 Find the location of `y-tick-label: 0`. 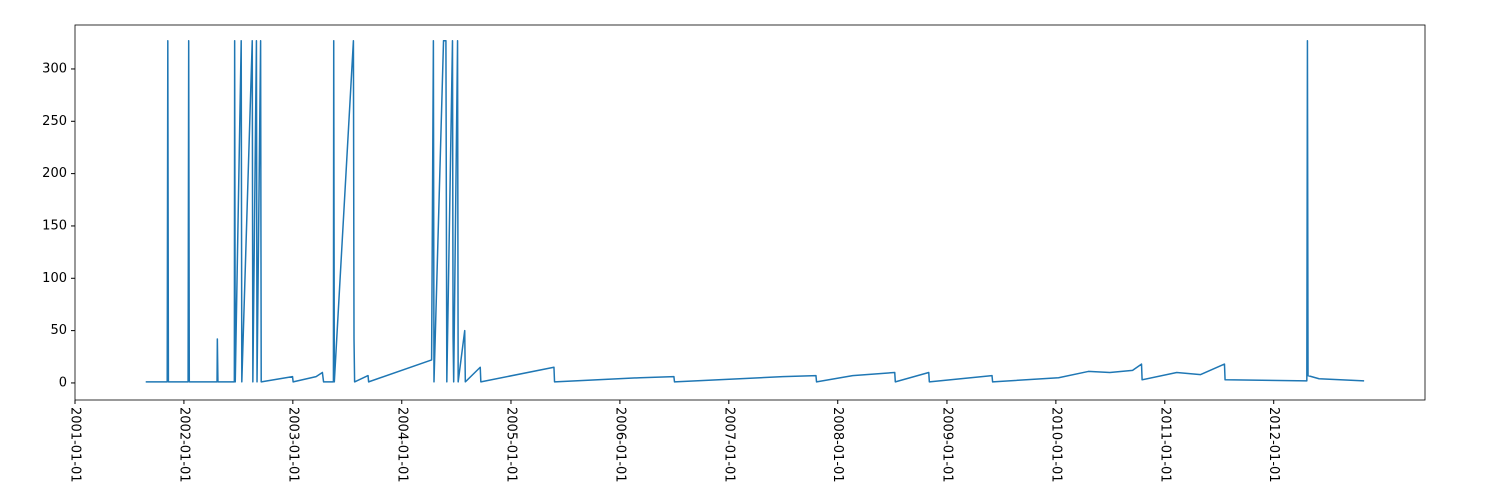

y-tick-label: 0 is located at coordinates (63, 382).